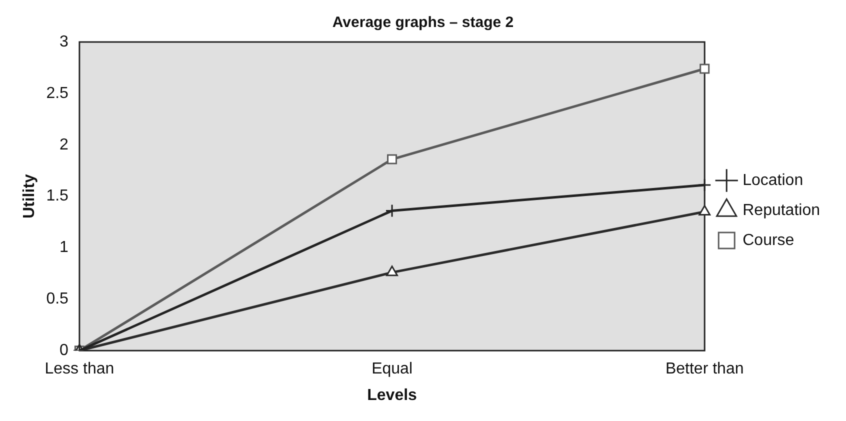 The image size is (846, 421). I want to click on y-tick-label: 0.5, so click(57, 299).